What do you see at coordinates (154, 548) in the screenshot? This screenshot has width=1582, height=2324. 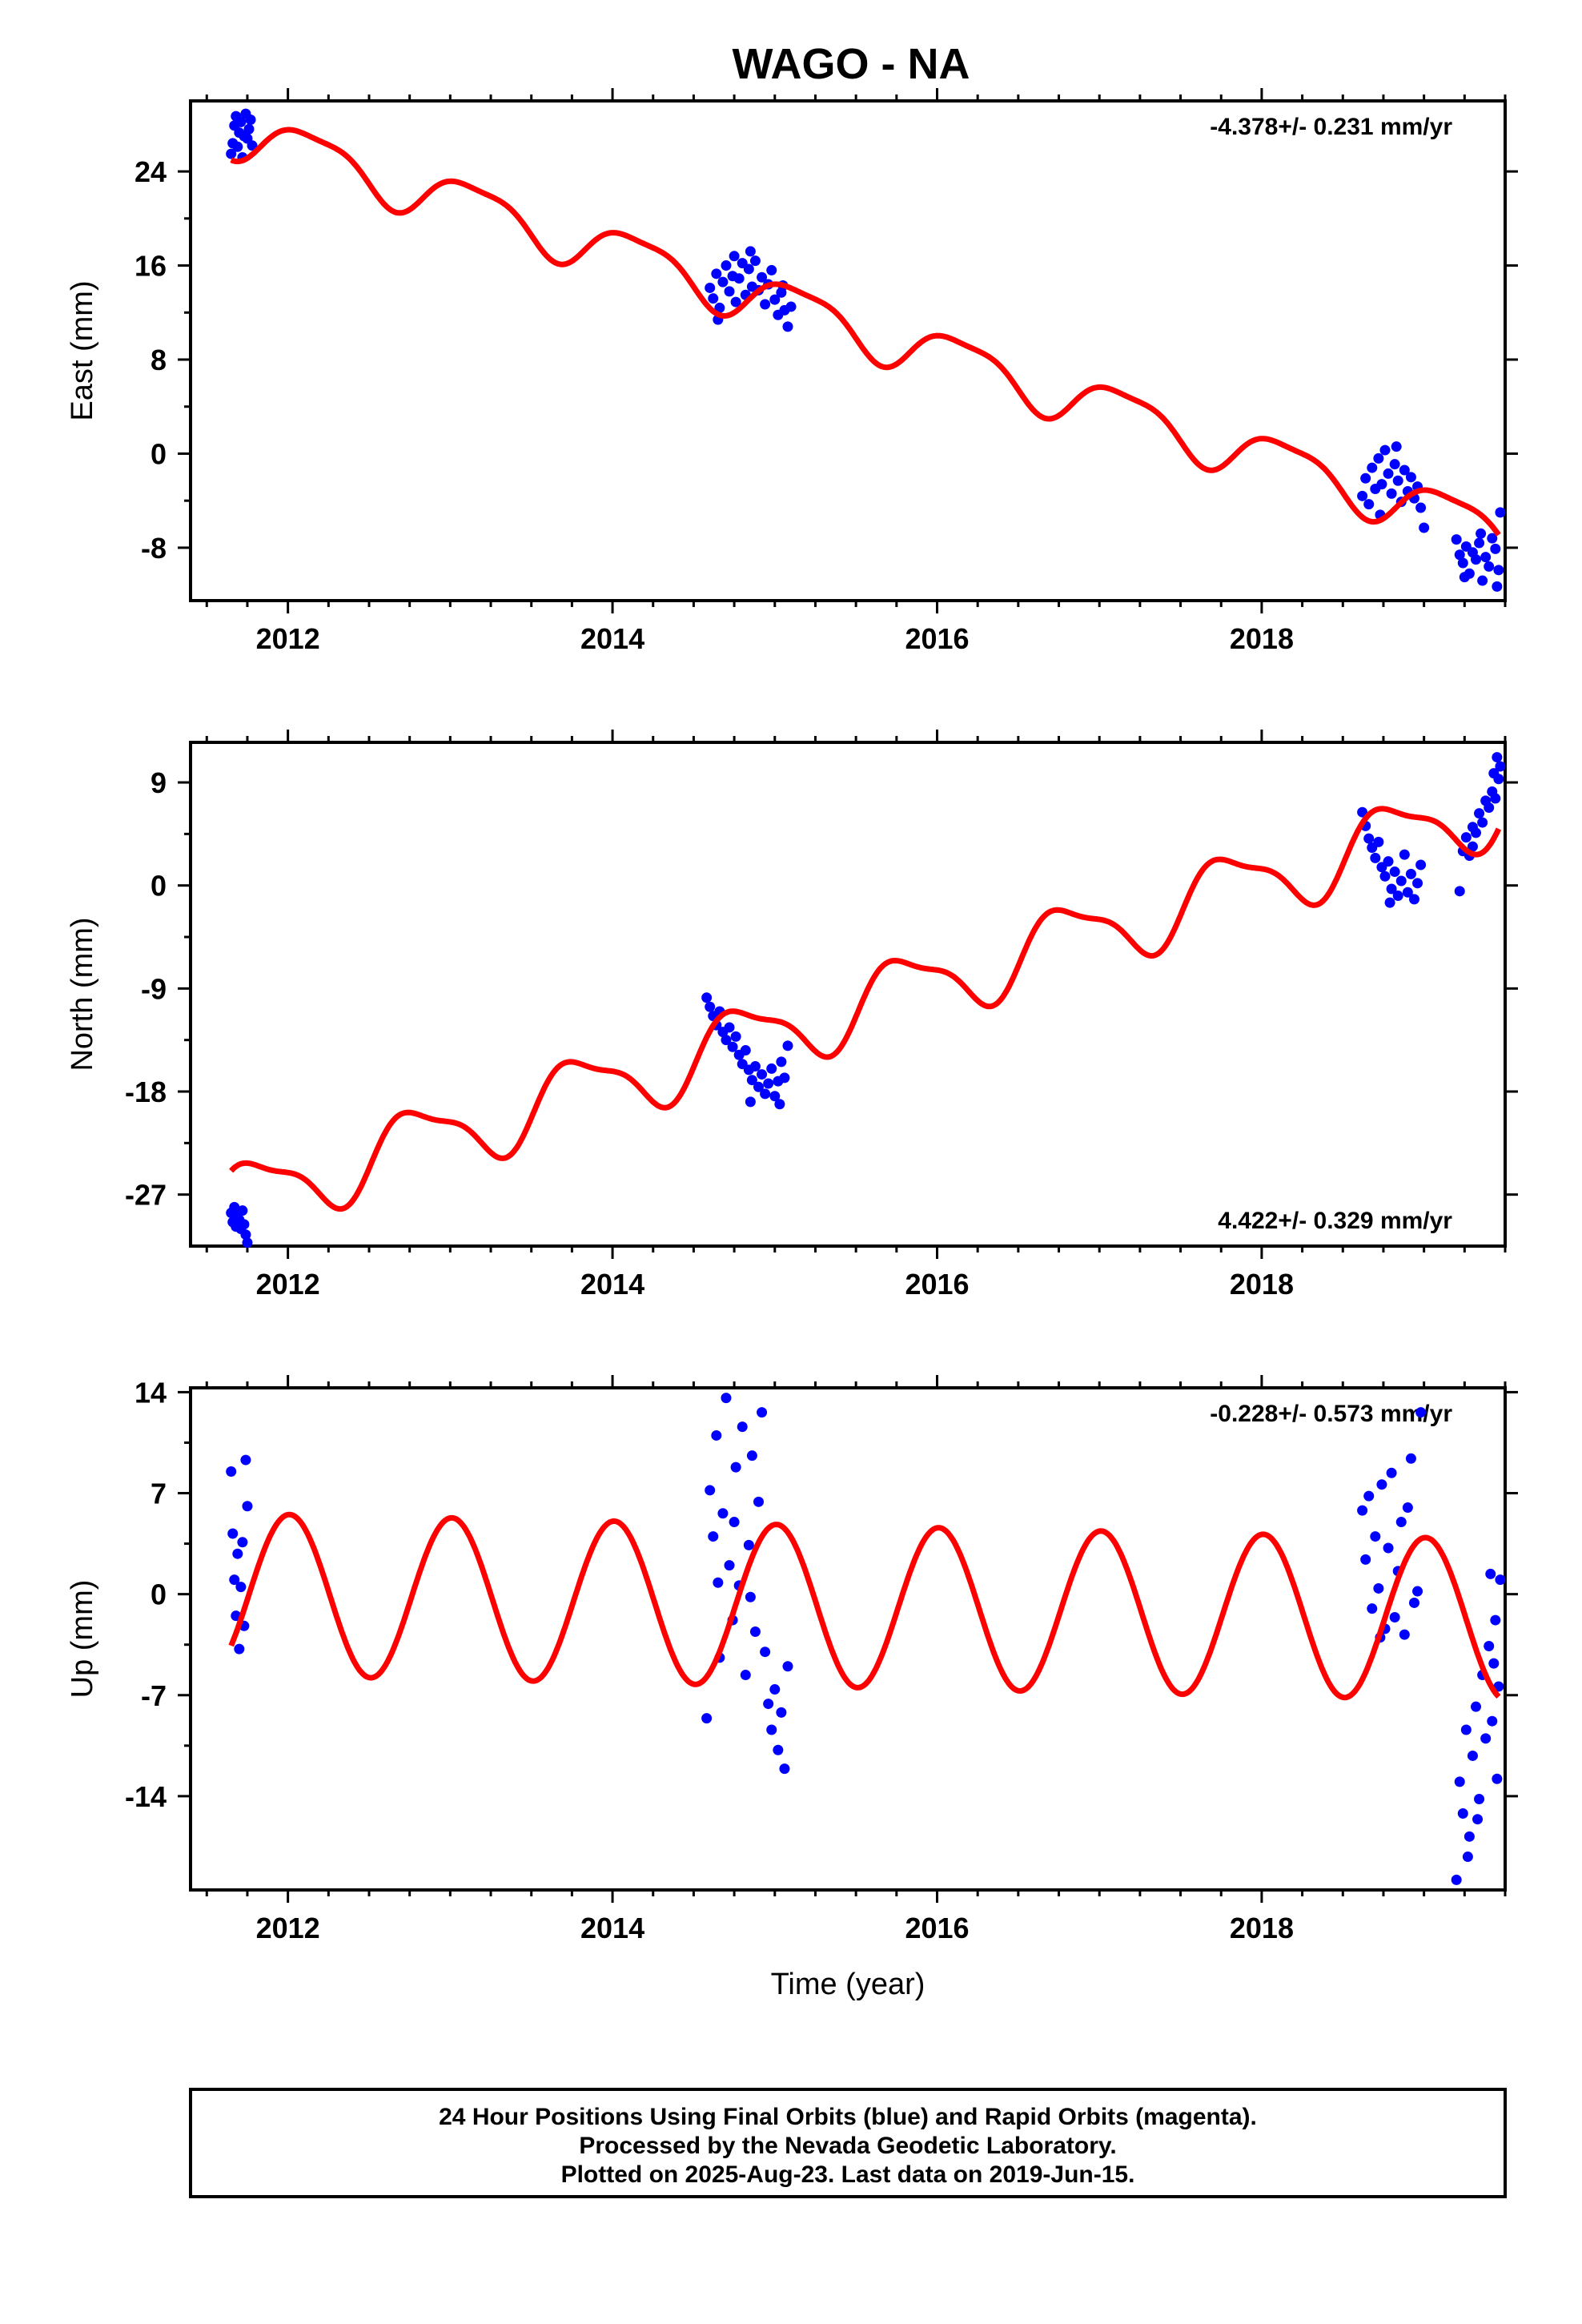 I see `y-tick-label: -8` at bounding box center [154, 548].